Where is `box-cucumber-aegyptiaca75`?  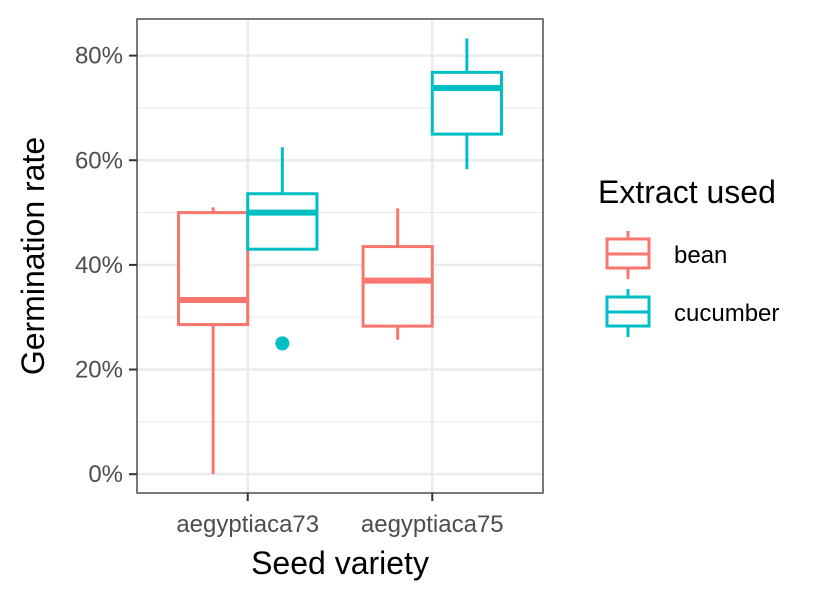 box-cucumber-aegyptiaca75 is located at coordinates (466, 104).